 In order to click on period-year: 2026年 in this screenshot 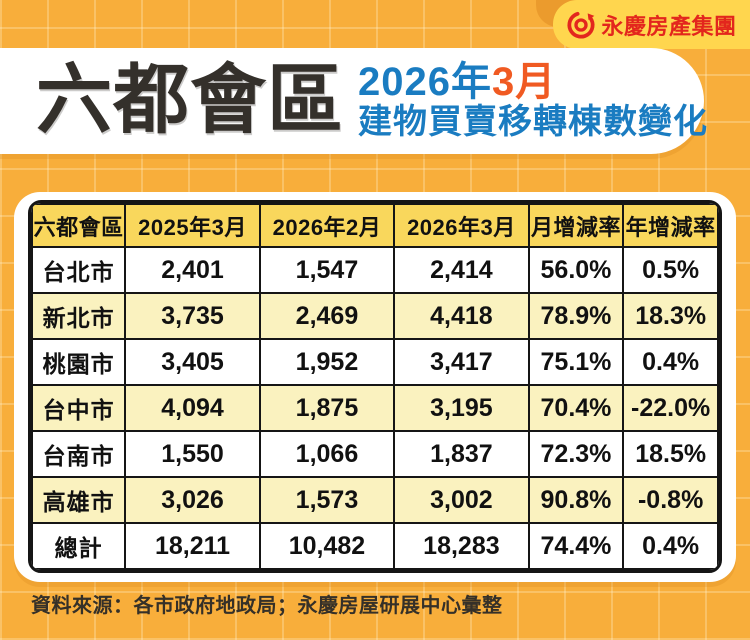, I will do `click(425, 82)`.